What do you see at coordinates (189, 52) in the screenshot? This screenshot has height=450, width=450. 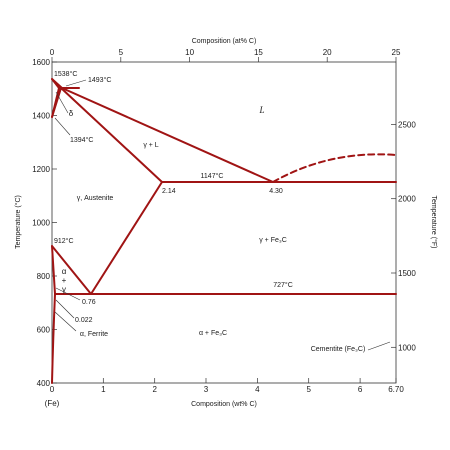 I see `top-tick-label: 10` at bounding box center [189, 52].